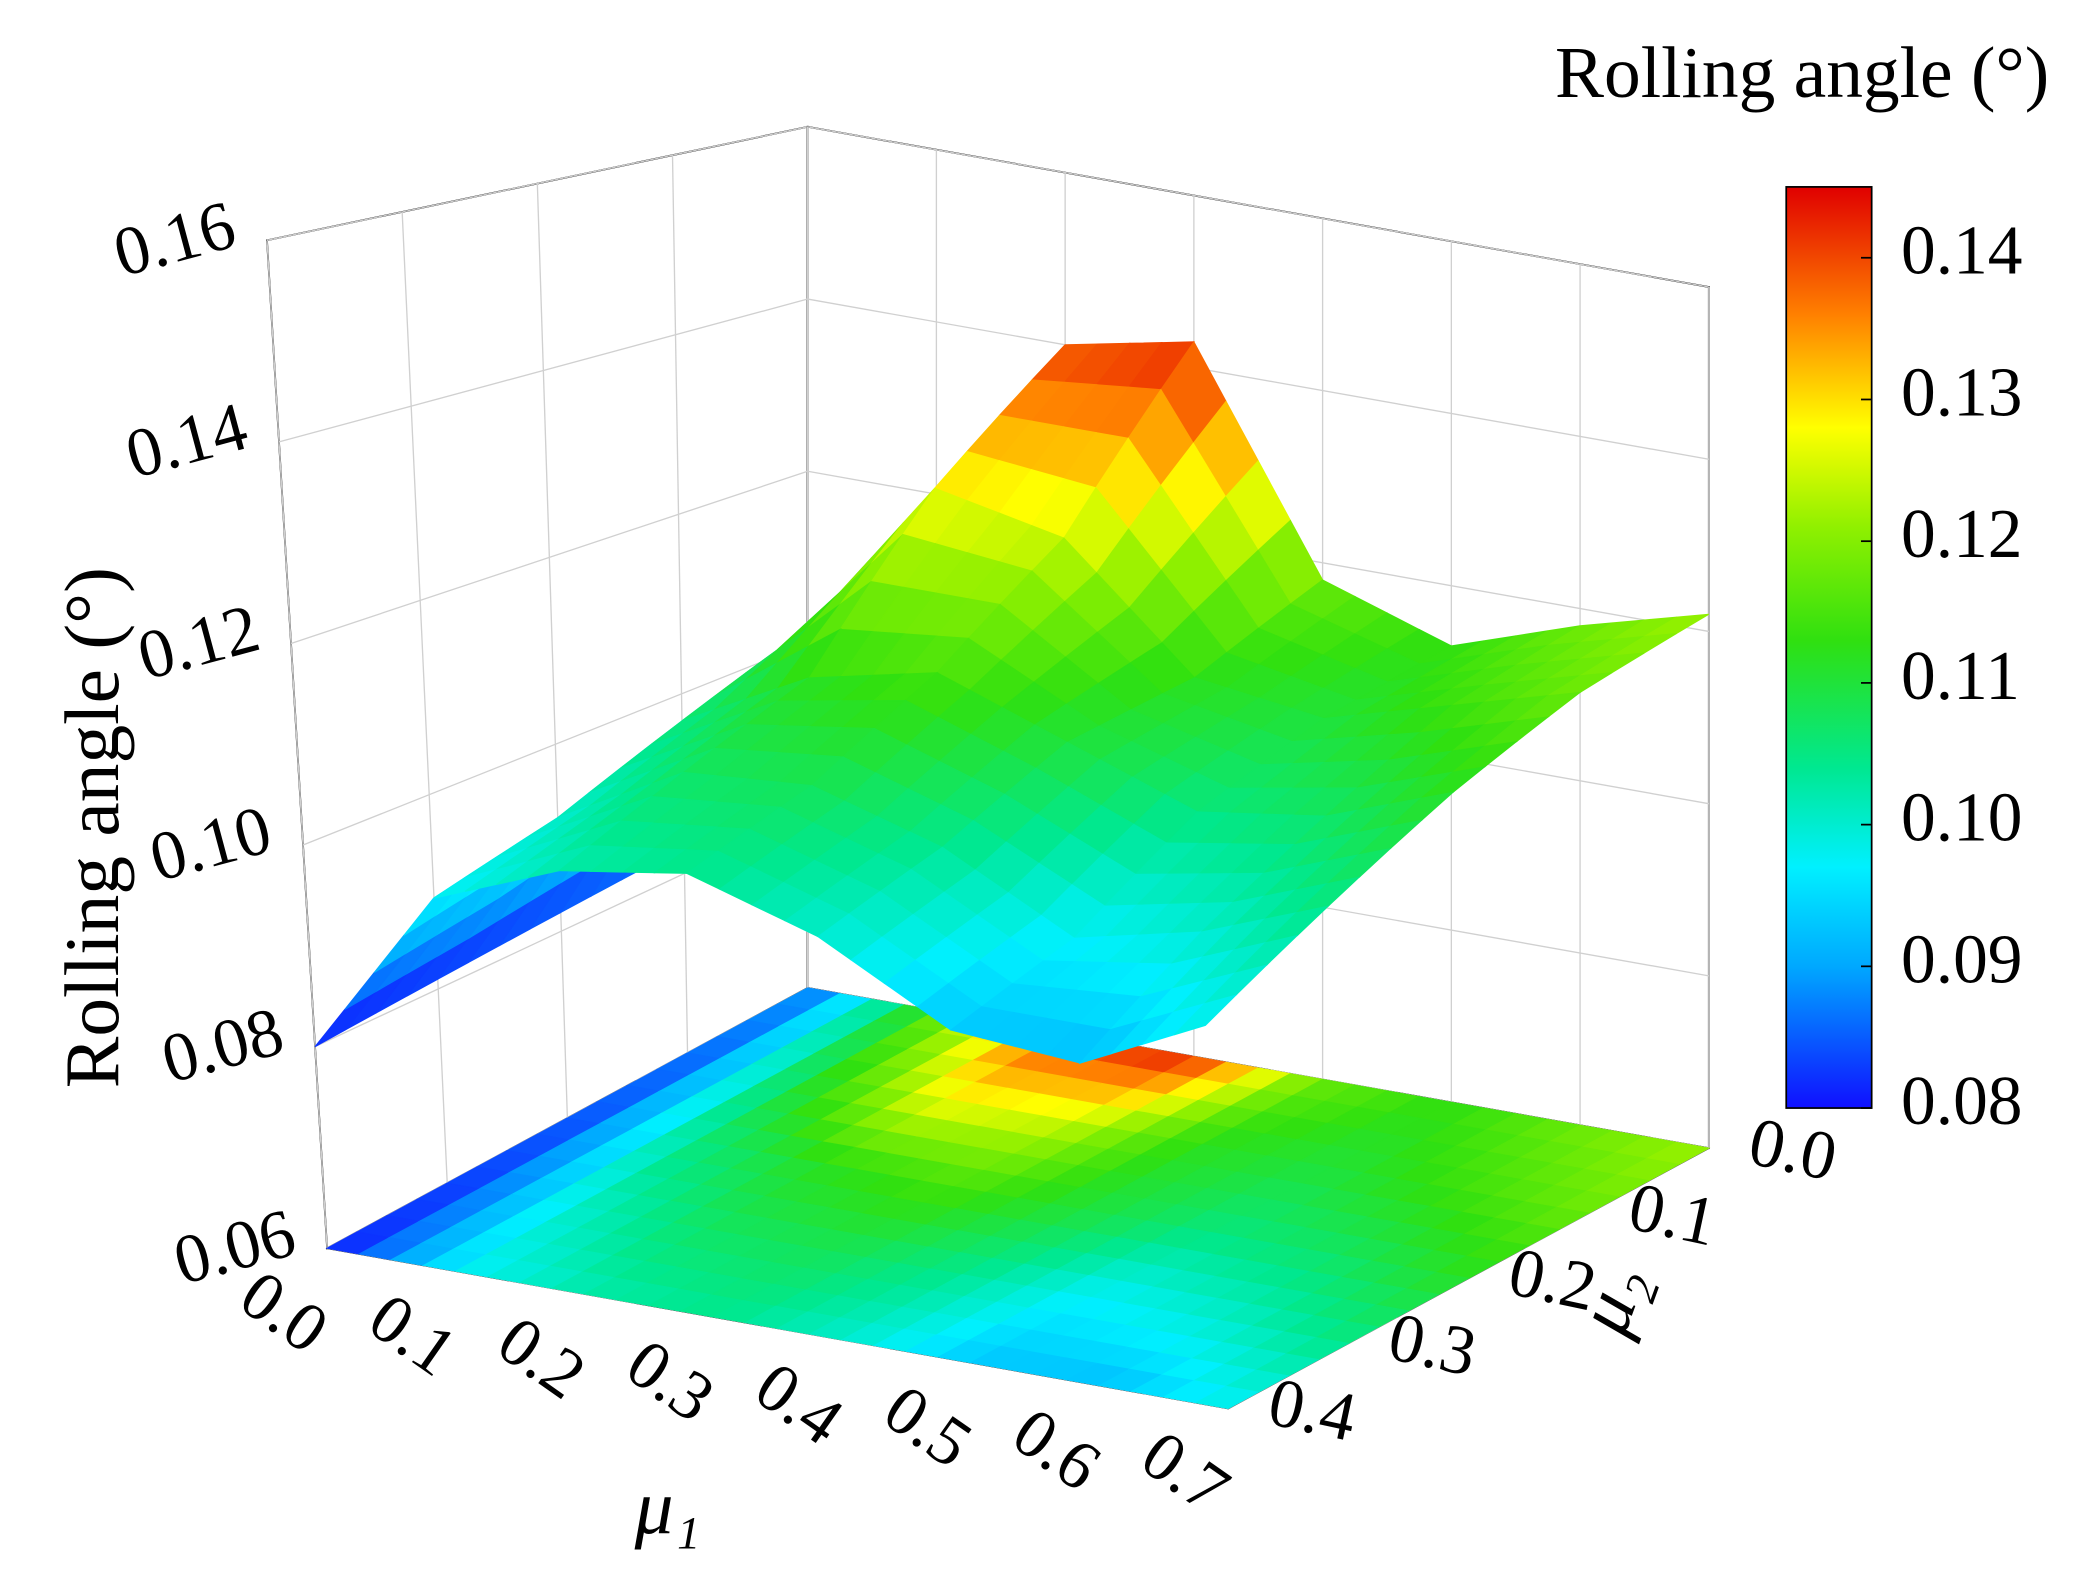  What do you see at coordinates (1961, 534) in the screenshot?
I see `colorbar-tick-label: 0.12` at bounding box center [1961, 534].